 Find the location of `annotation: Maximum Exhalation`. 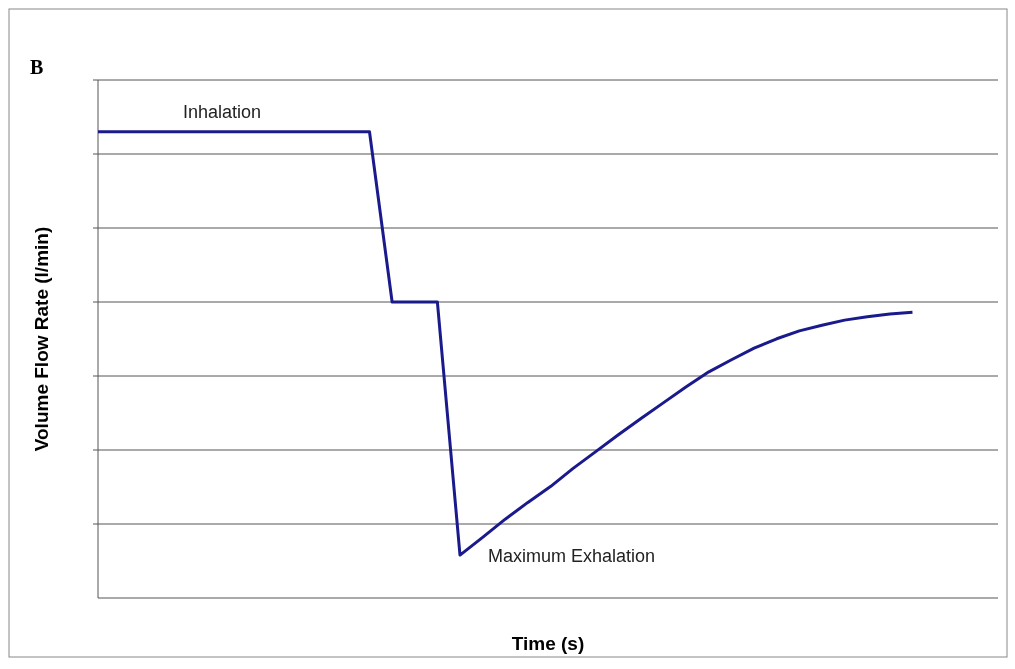

annotation: Maximum Exhalation is located at coordinates (571, 556).